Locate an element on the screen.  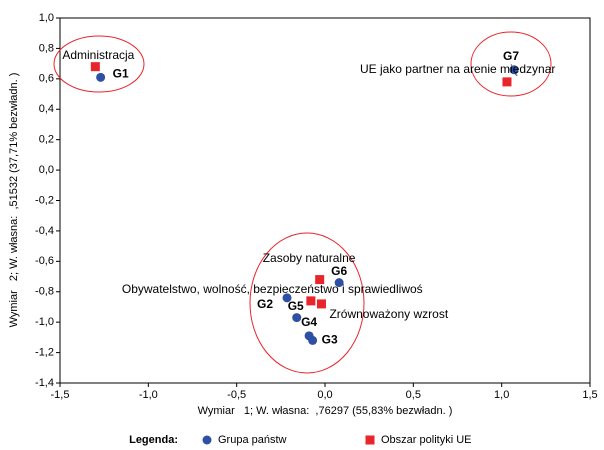
point-label: Zasoby naturalne is located at coordinates (309, 258).